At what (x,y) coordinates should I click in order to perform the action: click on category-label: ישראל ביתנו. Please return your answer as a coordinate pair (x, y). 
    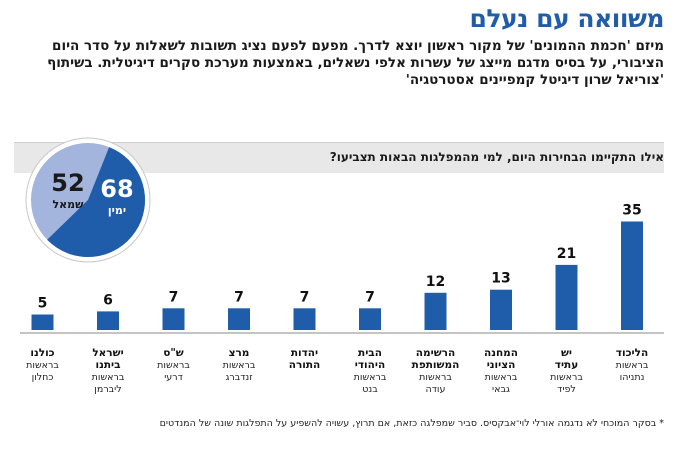
    Looking at the image, I should click on (107, 359).